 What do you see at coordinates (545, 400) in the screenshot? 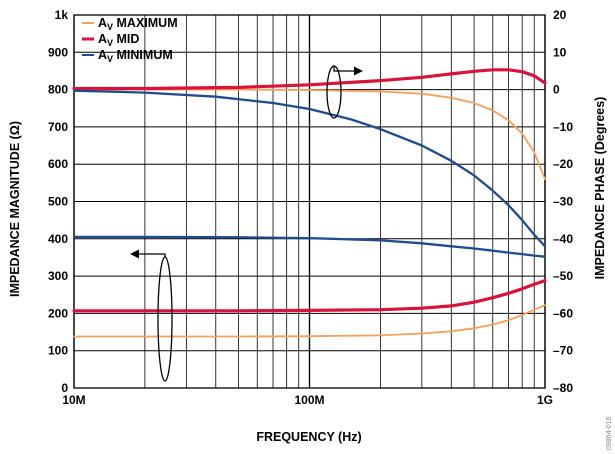
I see `x-tick-label: 1G` at bounding box center [545, 400].